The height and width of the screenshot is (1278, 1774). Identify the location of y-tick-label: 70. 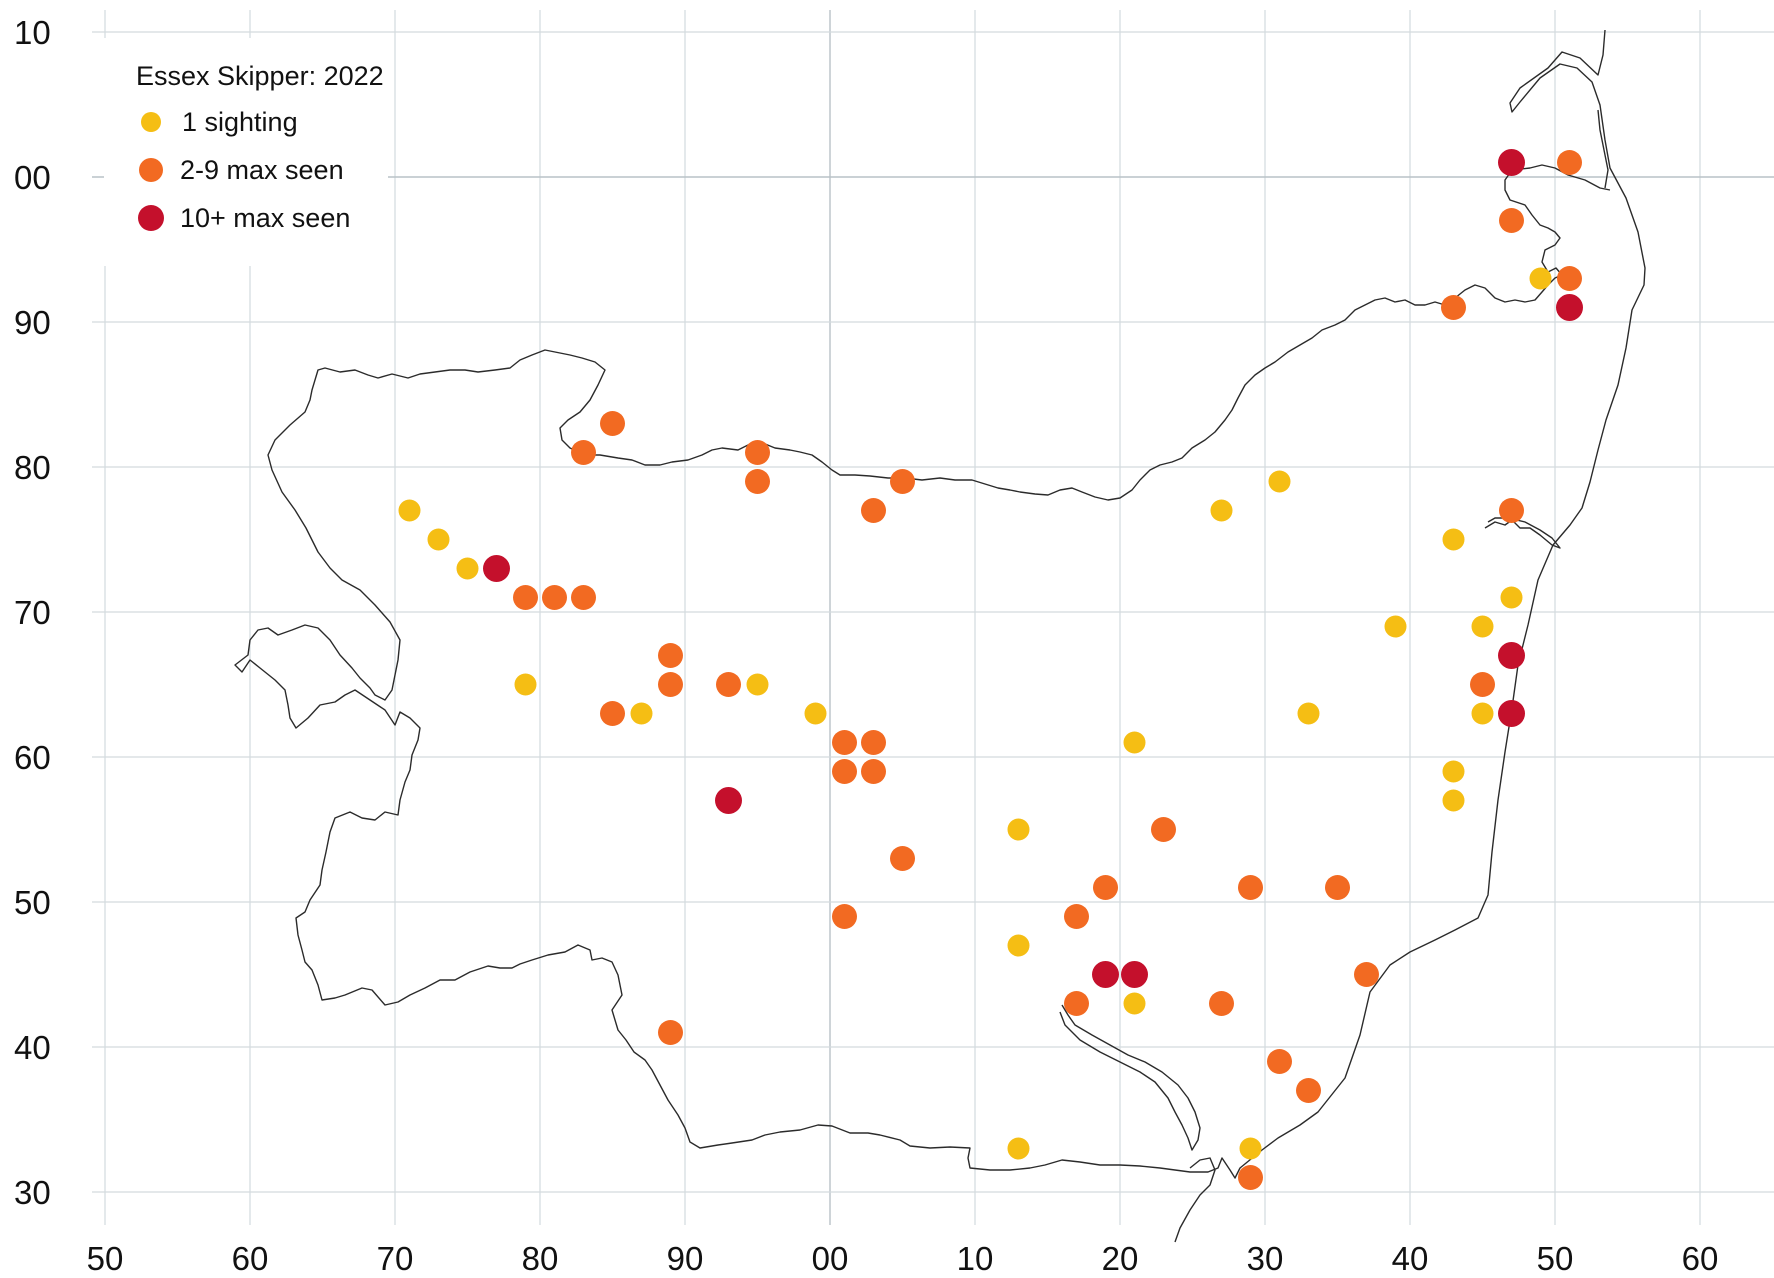
(32, 612).